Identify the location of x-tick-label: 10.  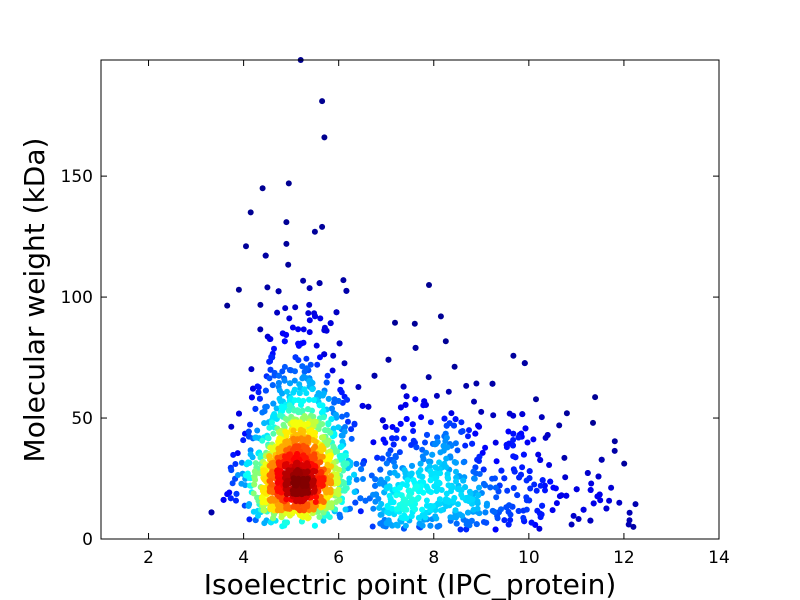
(529, 558).